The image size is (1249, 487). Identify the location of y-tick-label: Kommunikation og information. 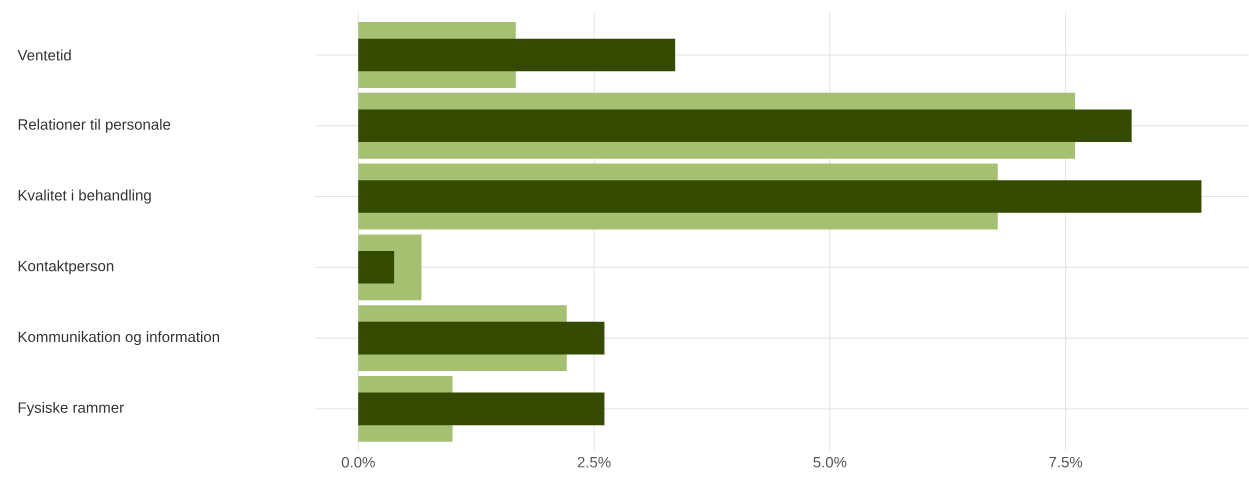
(119, 338).